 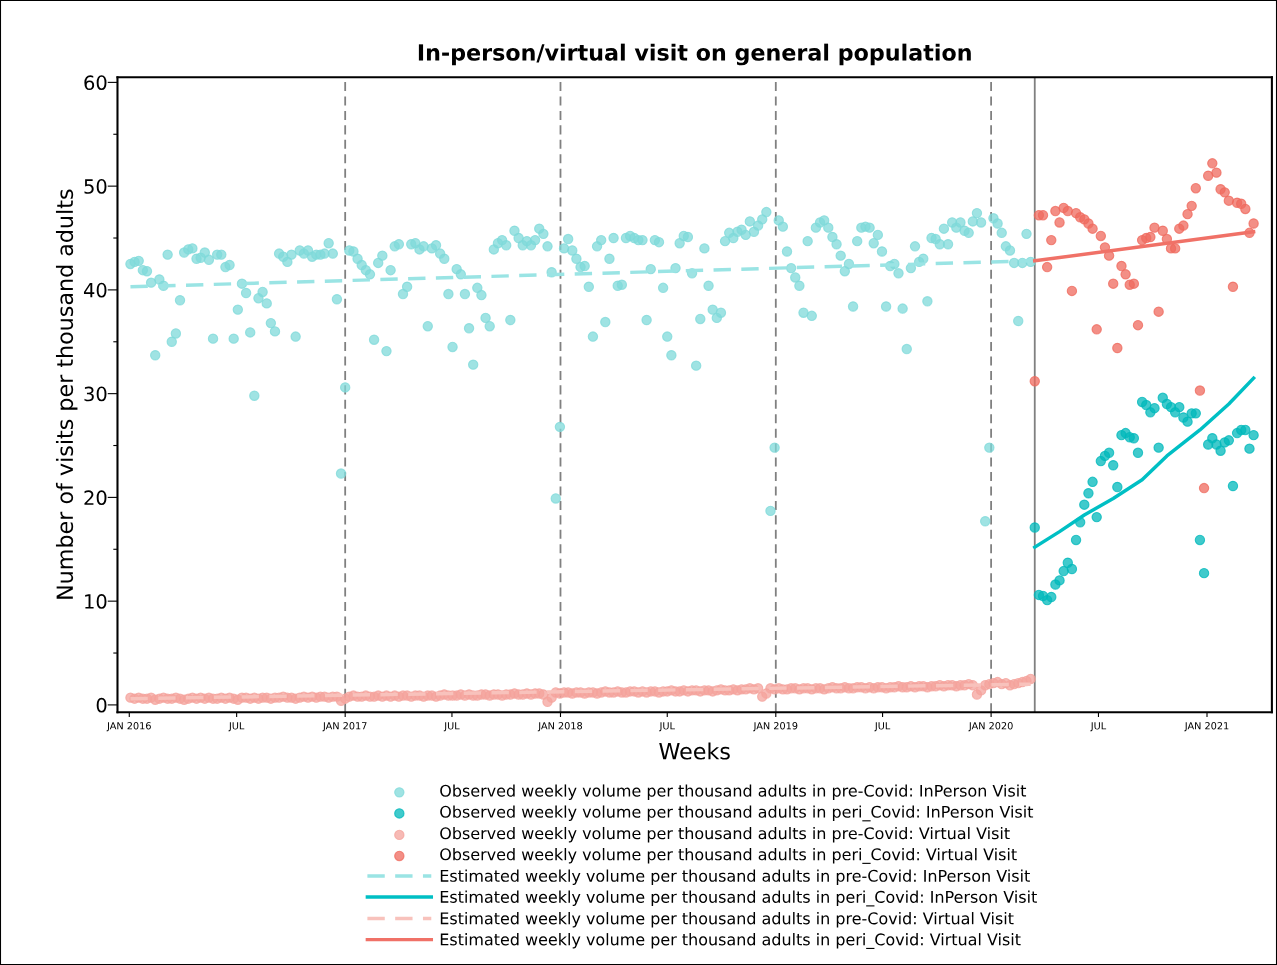 What do you see at coordinates (66, 394) in the screenshot?
I see `y-axis-title: Number of visits per thousand adults` at bounding box center [66, 394].